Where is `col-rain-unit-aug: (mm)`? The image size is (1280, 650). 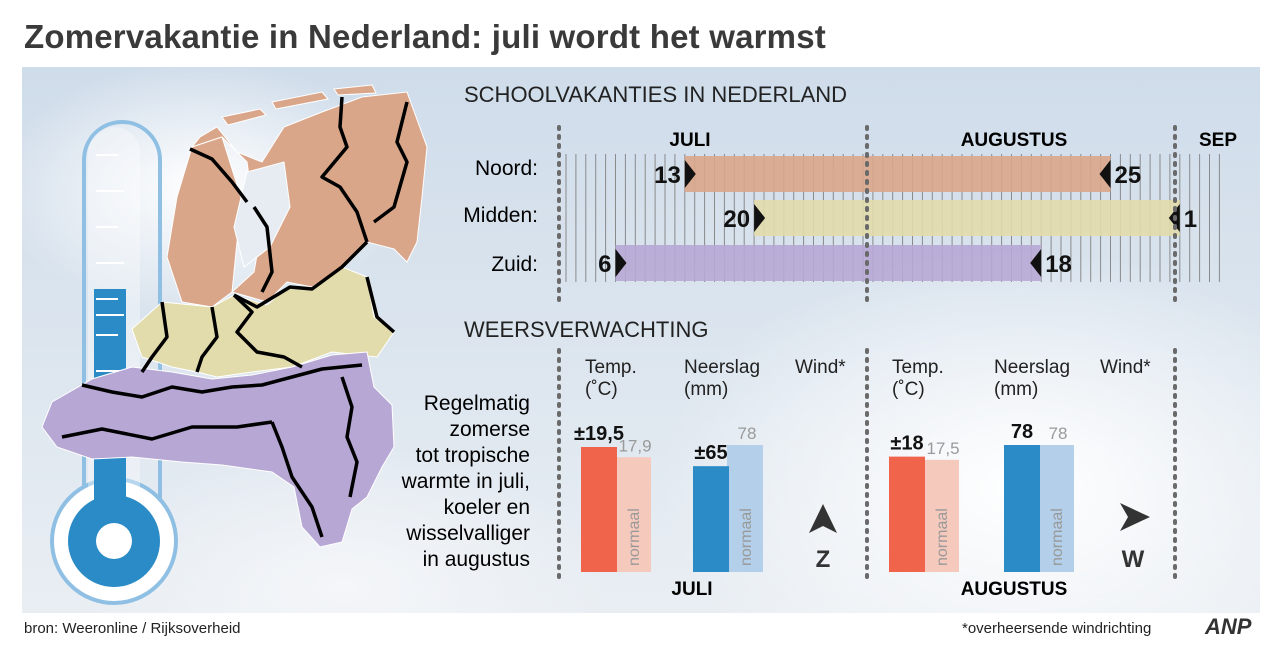 col-rain-unit-aug: (mm) is located at coordinates (1016, 389).